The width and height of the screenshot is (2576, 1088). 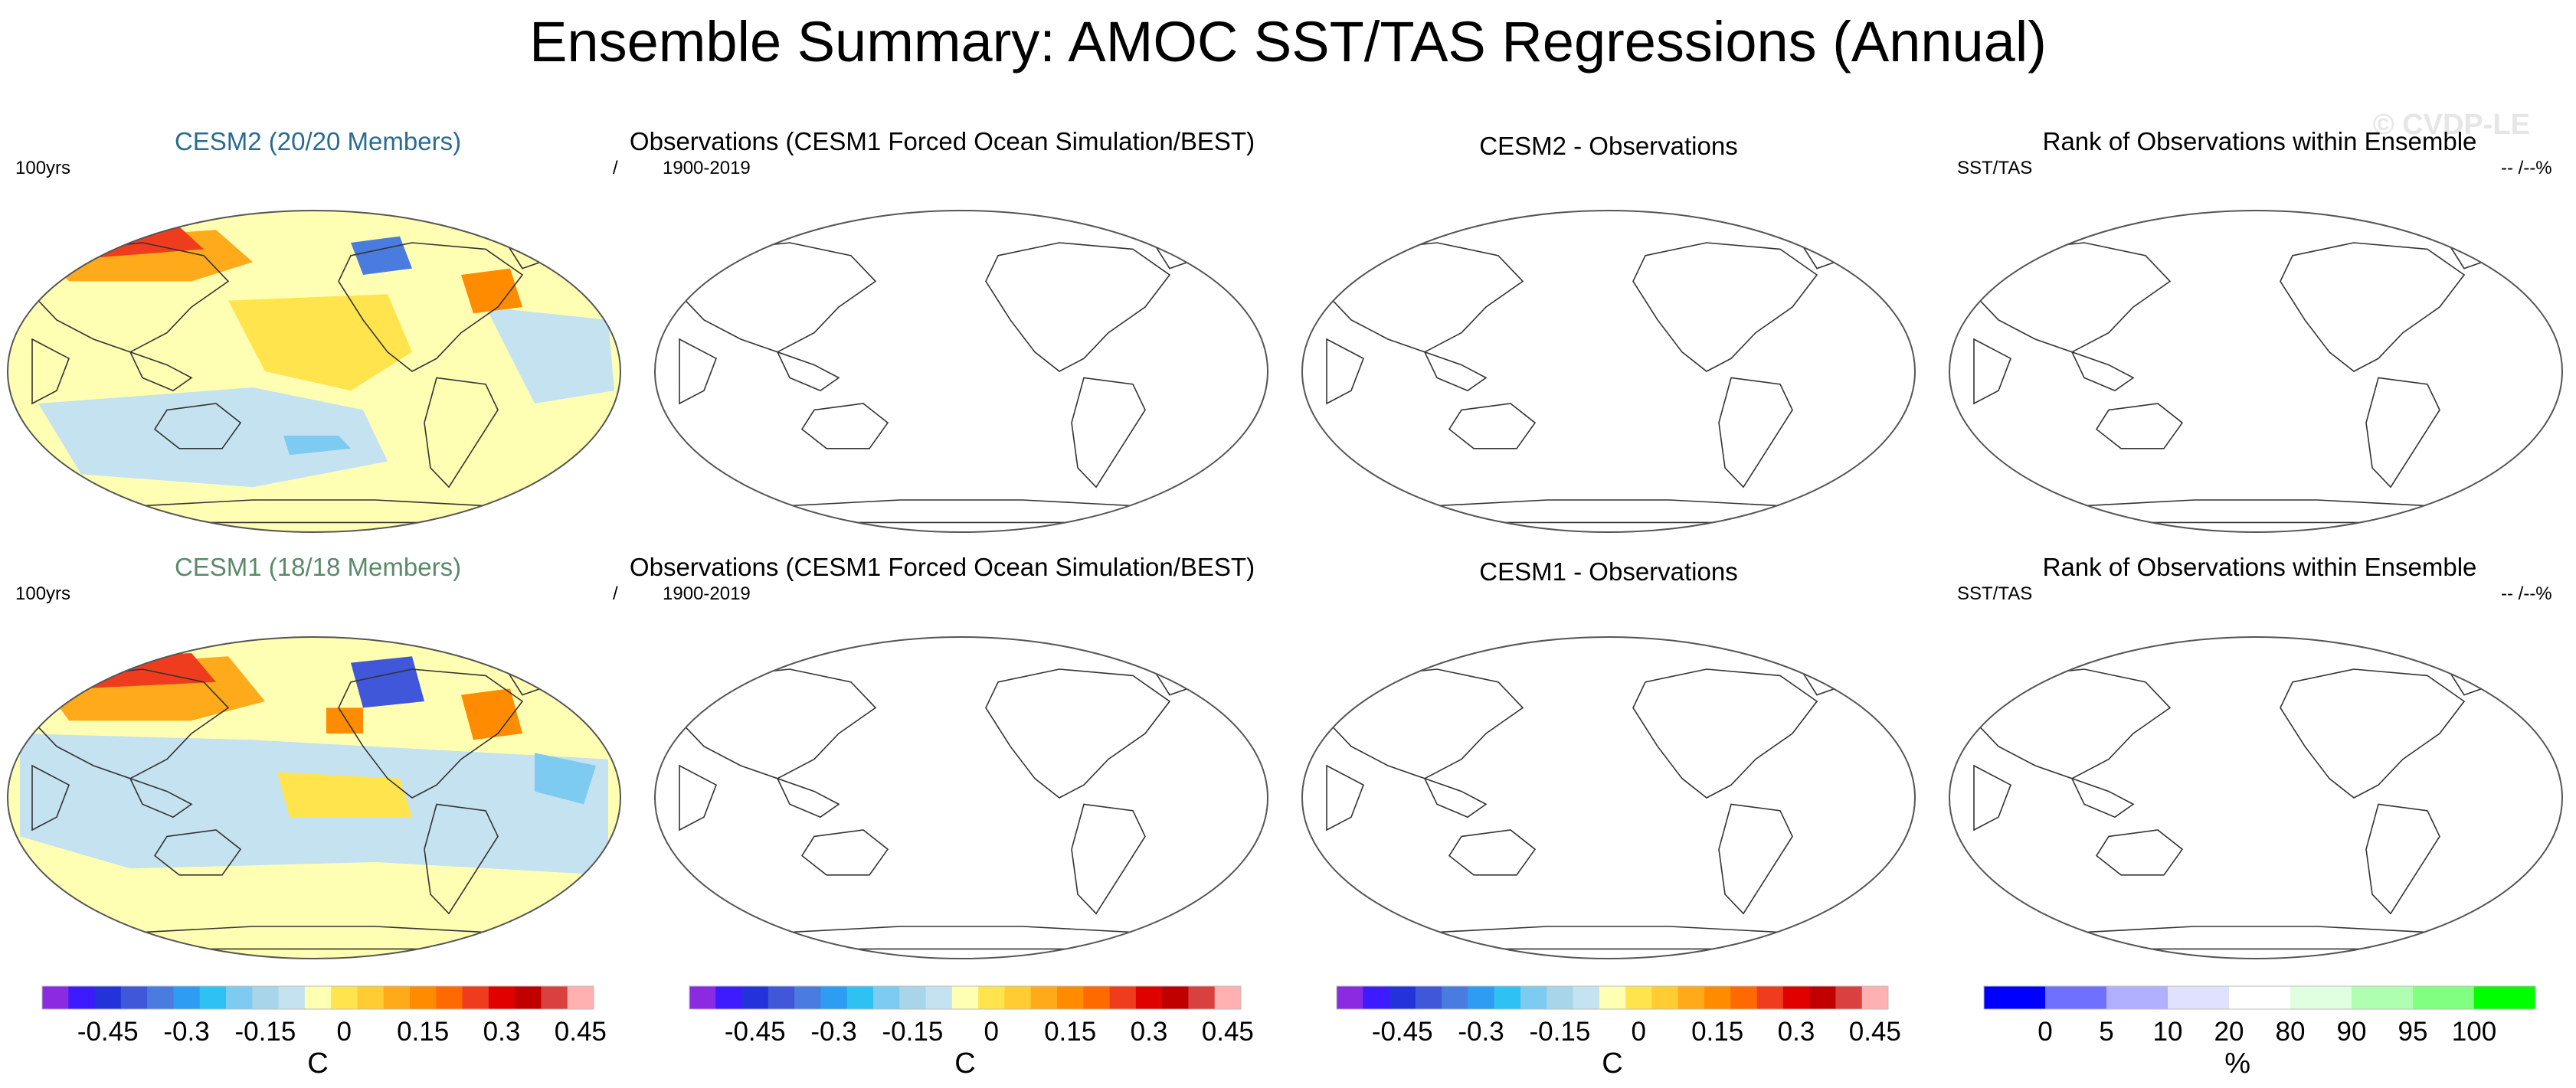 I want to click on colorbar-tick-label: 0.45, so click(x=1227, y=1032).